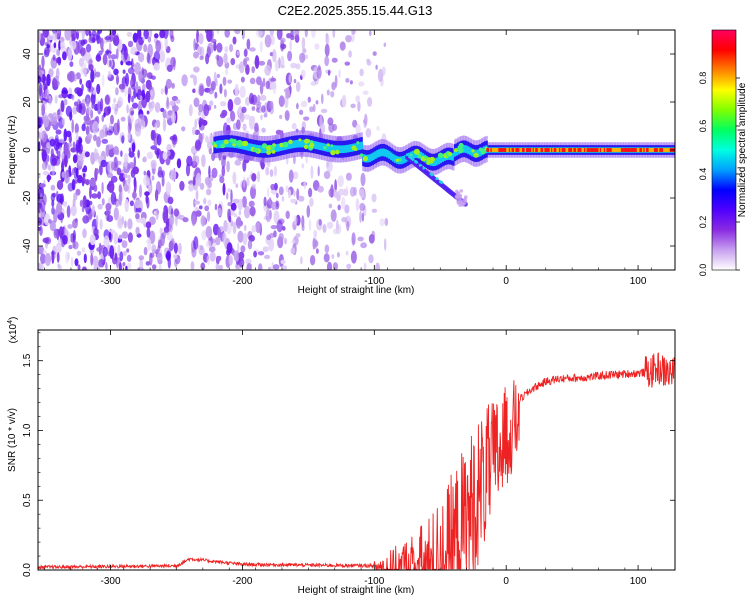  I want to click on y-tick-label: -40, so click(27, 245).